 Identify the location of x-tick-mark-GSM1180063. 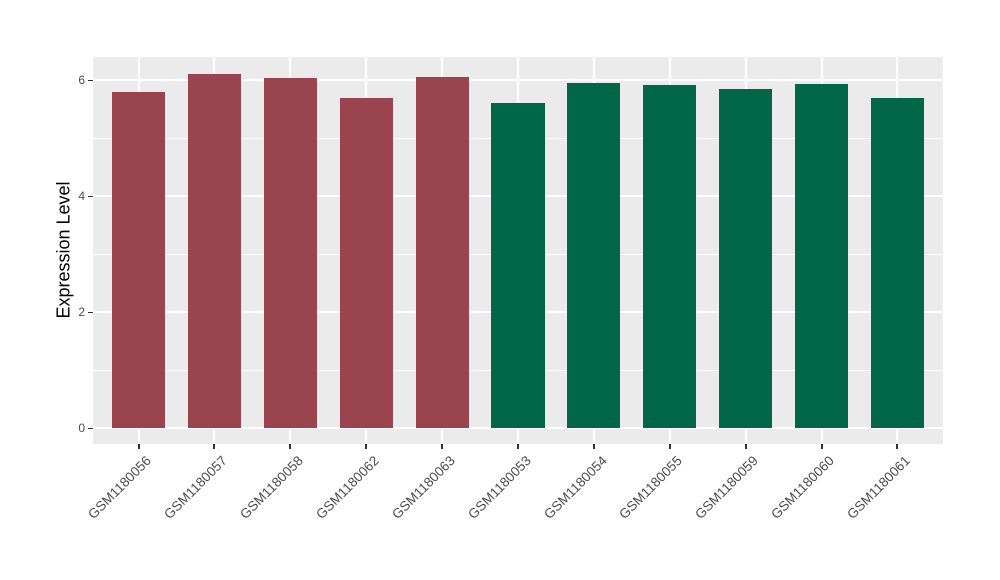
(442, 446).